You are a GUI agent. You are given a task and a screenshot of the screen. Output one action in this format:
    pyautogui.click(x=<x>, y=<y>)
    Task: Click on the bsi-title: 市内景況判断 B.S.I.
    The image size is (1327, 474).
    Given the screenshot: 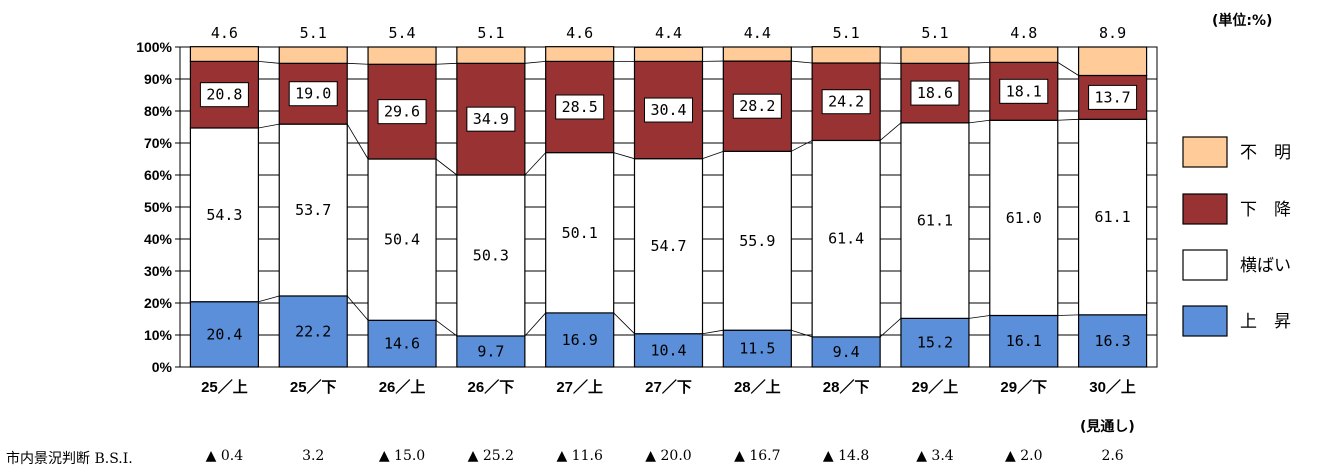 What is the action you would take?
    pyautogui.click(x=69, y=459)
    